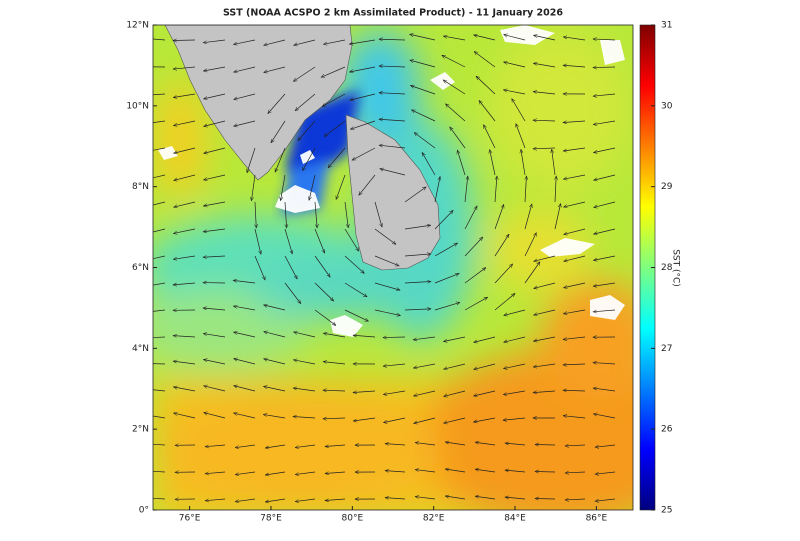 This screenshot has width=800, height=541. Describe the element at coordinates (667, 430) in the screenshot. I see `colorbar-tick-label: 26` at that location.